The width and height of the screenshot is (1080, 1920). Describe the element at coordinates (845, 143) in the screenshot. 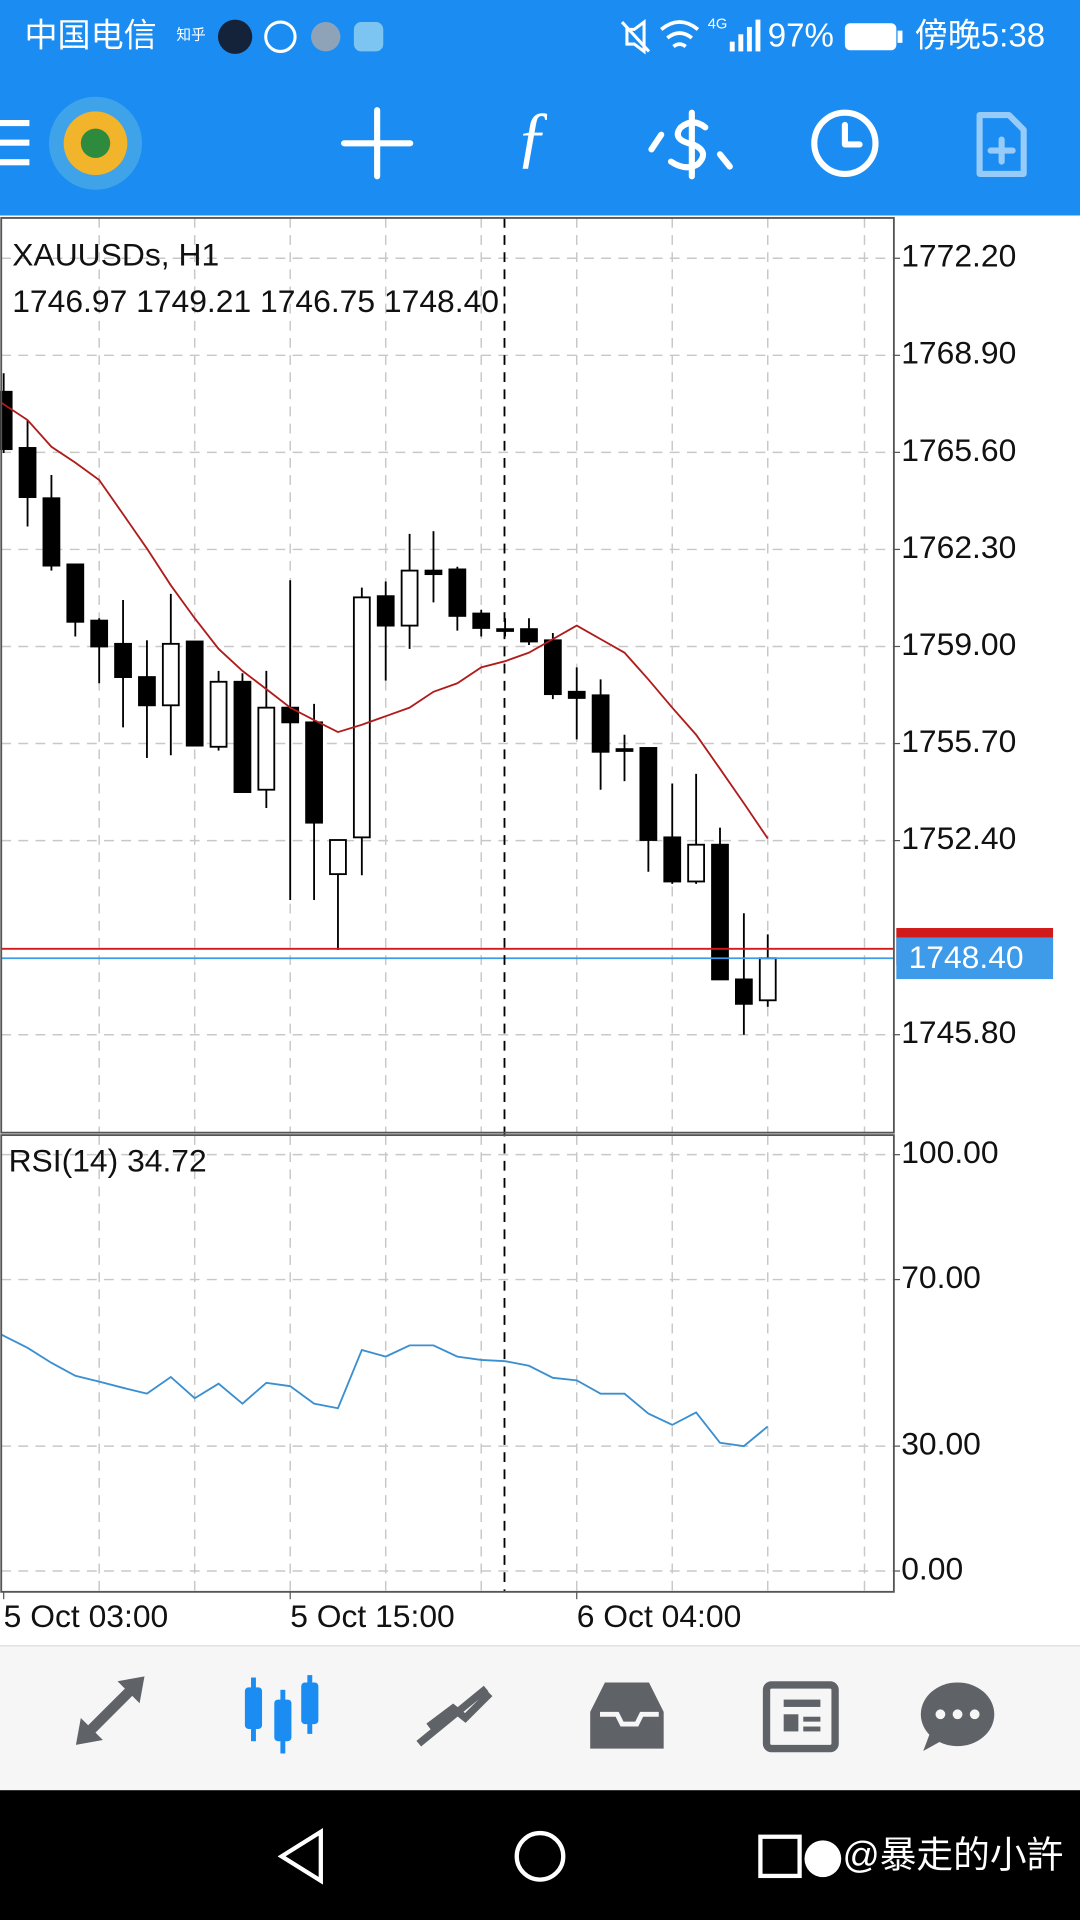

I see `periods-button` at that location.